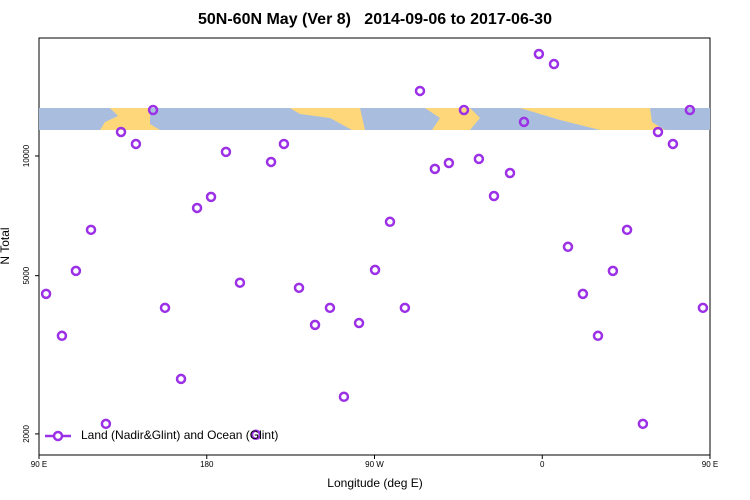 The image size is (750, 500). What do you see at coordinates (207, 464) in the screenshot?
I see `x-tick-label: 180` at bounding box center [207, 464].